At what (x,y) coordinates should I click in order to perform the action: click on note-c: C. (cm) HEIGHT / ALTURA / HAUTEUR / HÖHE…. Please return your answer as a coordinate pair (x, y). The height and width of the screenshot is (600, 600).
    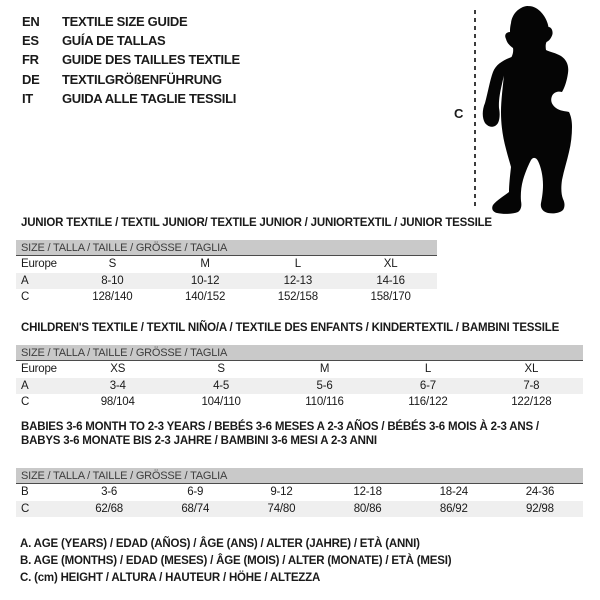
    Looking at the image, I should click on (170, 578).